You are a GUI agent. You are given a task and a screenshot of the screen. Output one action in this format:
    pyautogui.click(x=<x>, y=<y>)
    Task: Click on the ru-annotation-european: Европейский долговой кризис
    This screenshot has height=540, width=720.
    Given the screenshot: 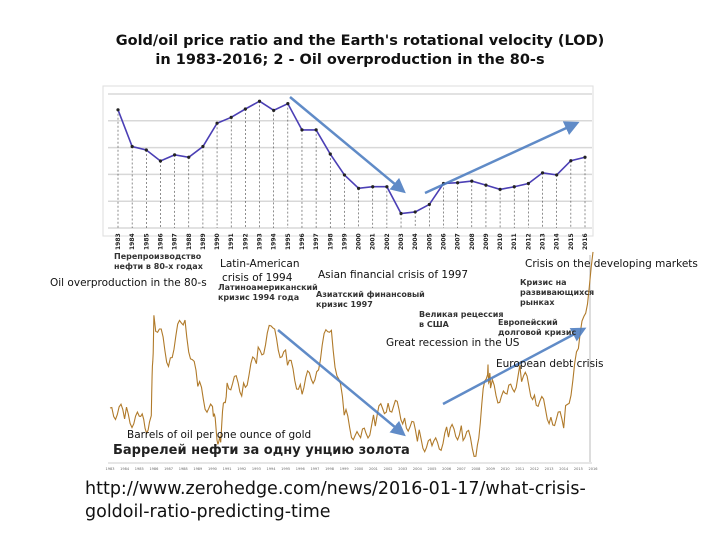 What is the action you would take?
    pyautogui.click(x=537, y=328)
    